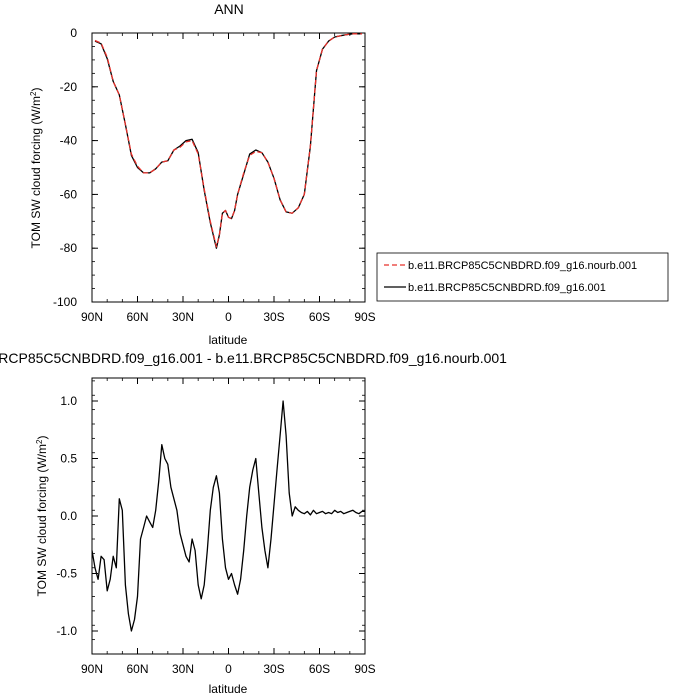 This screenshot has width=700, height=700. I want to click on bottom-xtick-label-5: 60S, so click(319, 669).